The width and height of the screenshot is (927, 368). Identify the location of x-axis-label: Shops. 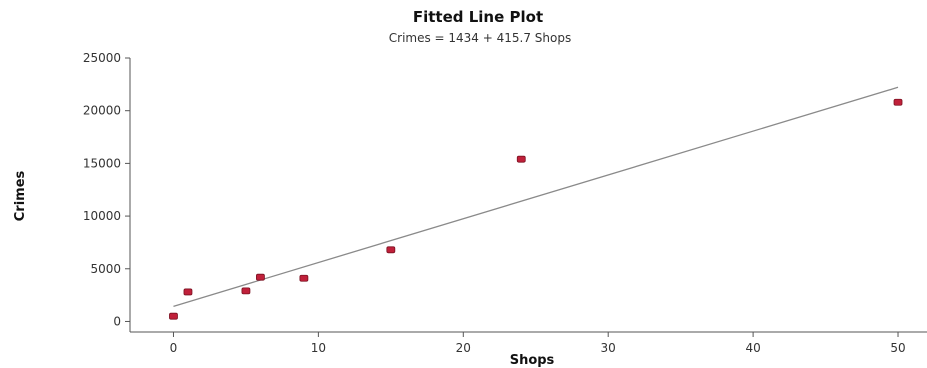
(532, 360).